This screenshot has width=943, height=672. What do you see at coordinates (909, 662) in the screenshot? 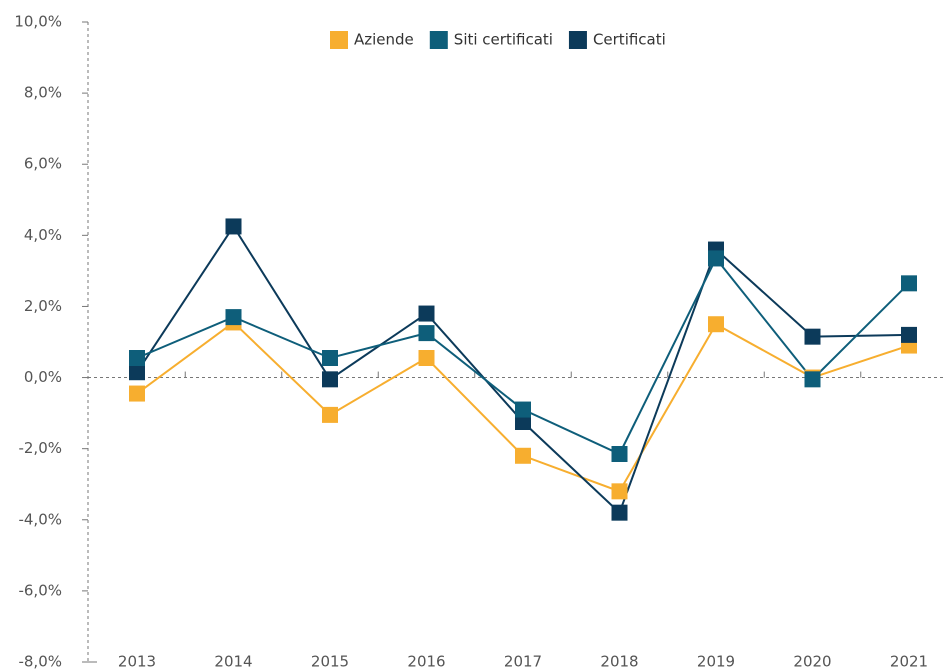
I see `x-tick-label: 2021` at bounding box center [909, 662].